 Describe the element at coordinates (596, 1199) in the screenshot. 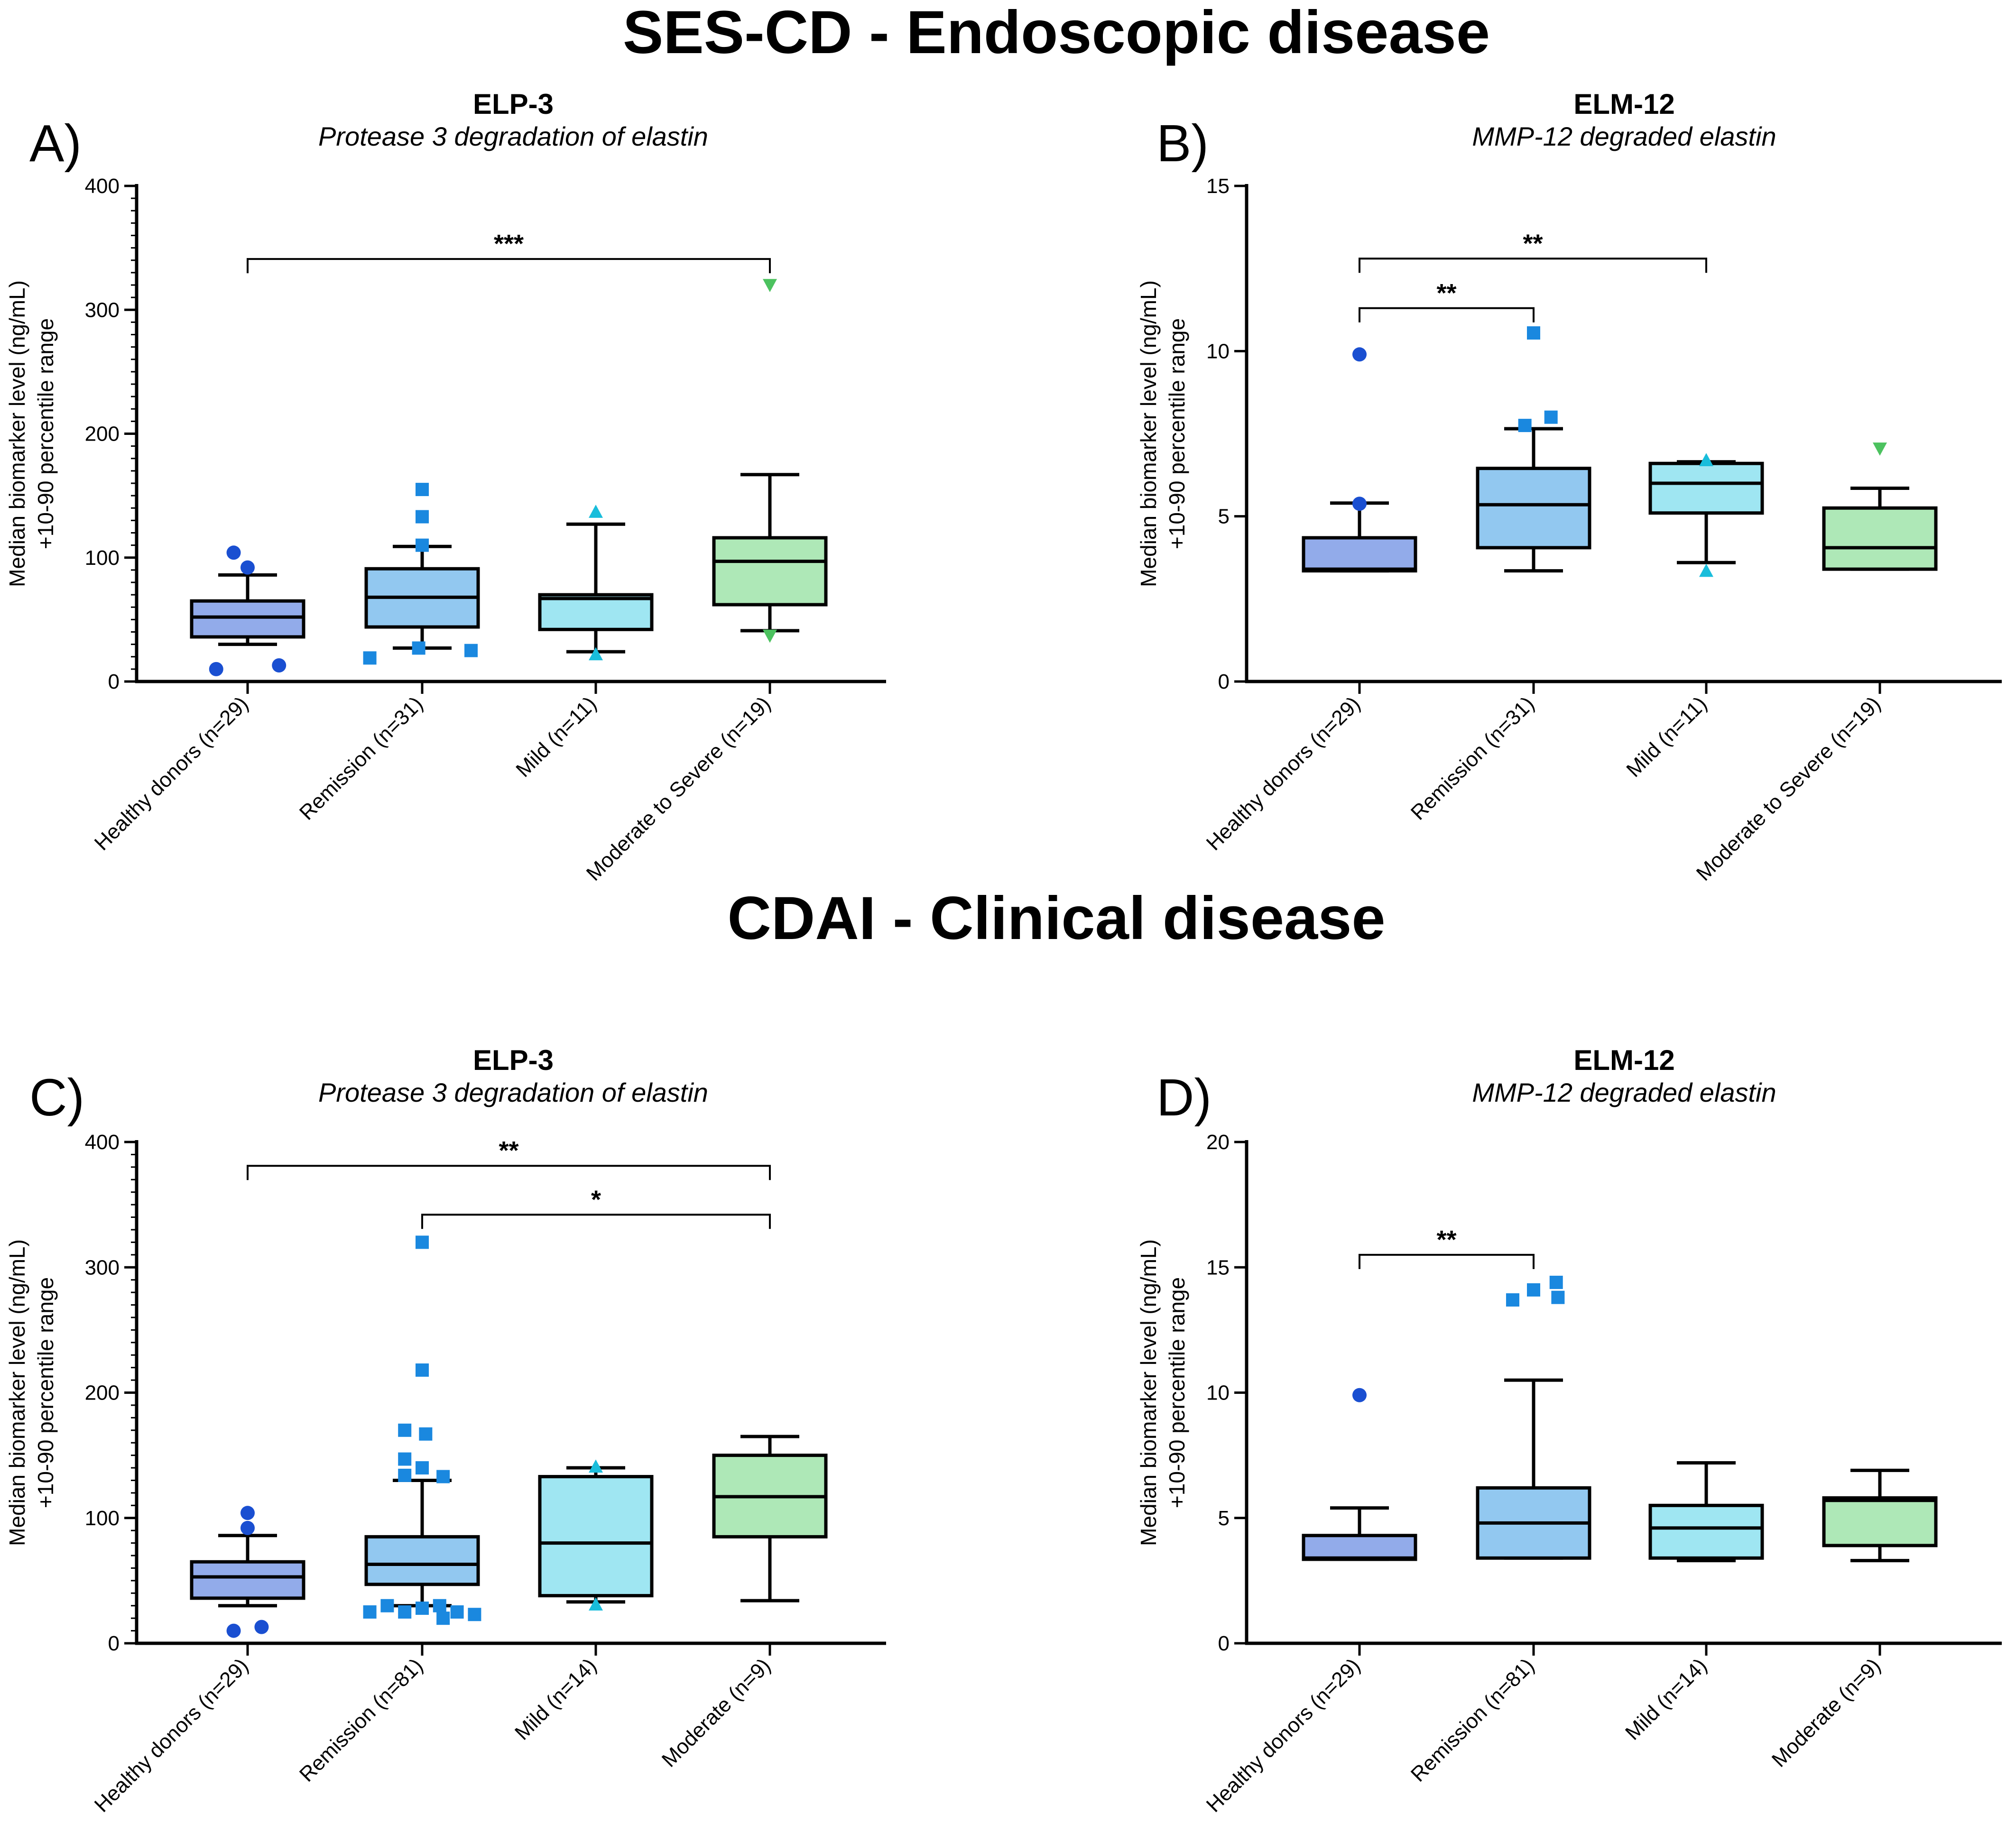

I see `significance-label: *` at that location.